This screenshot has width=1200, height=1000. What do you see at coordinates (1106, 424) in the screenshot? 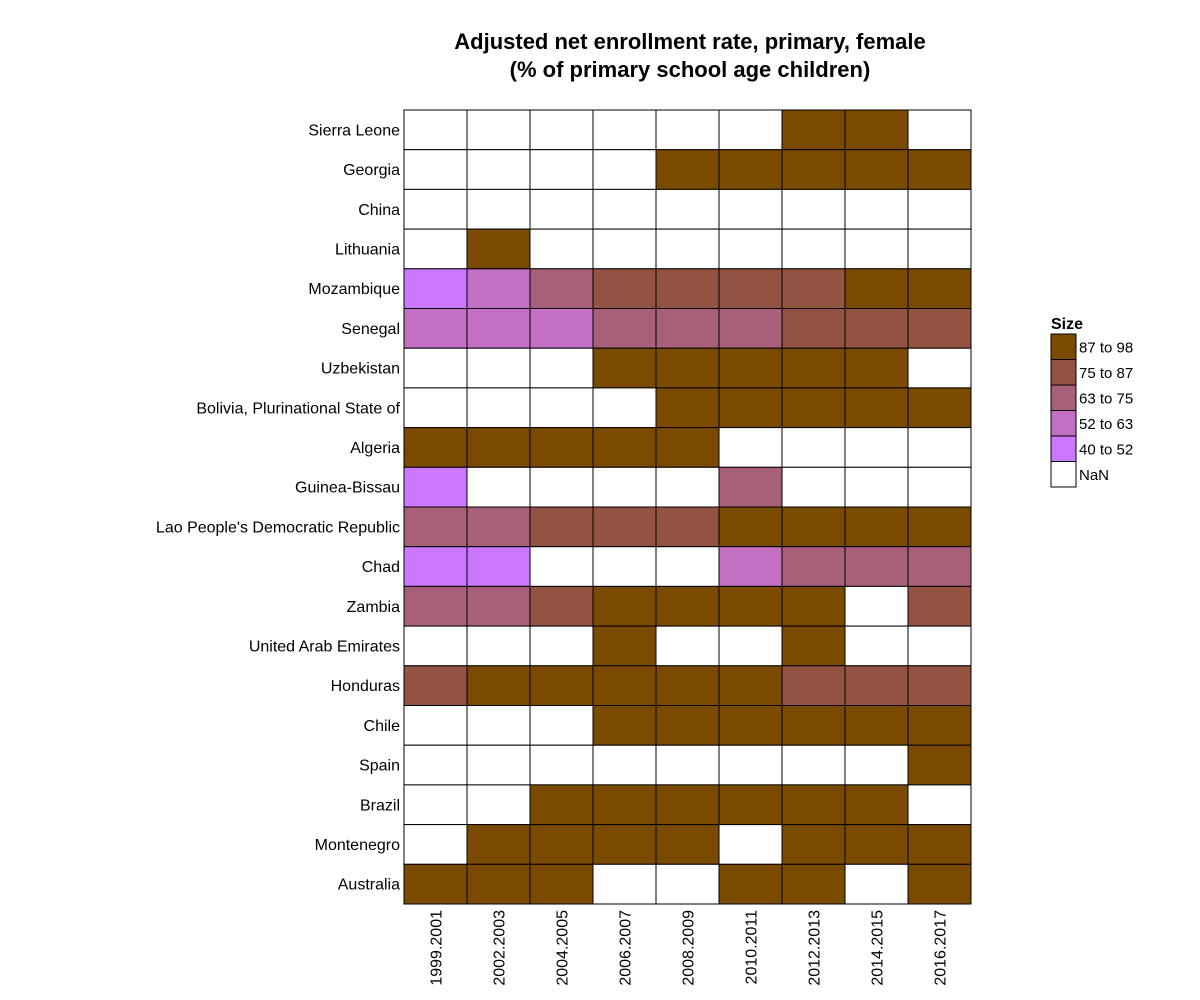
I see `legend-label: 52 to 63` at bounding box center [1106, 424].